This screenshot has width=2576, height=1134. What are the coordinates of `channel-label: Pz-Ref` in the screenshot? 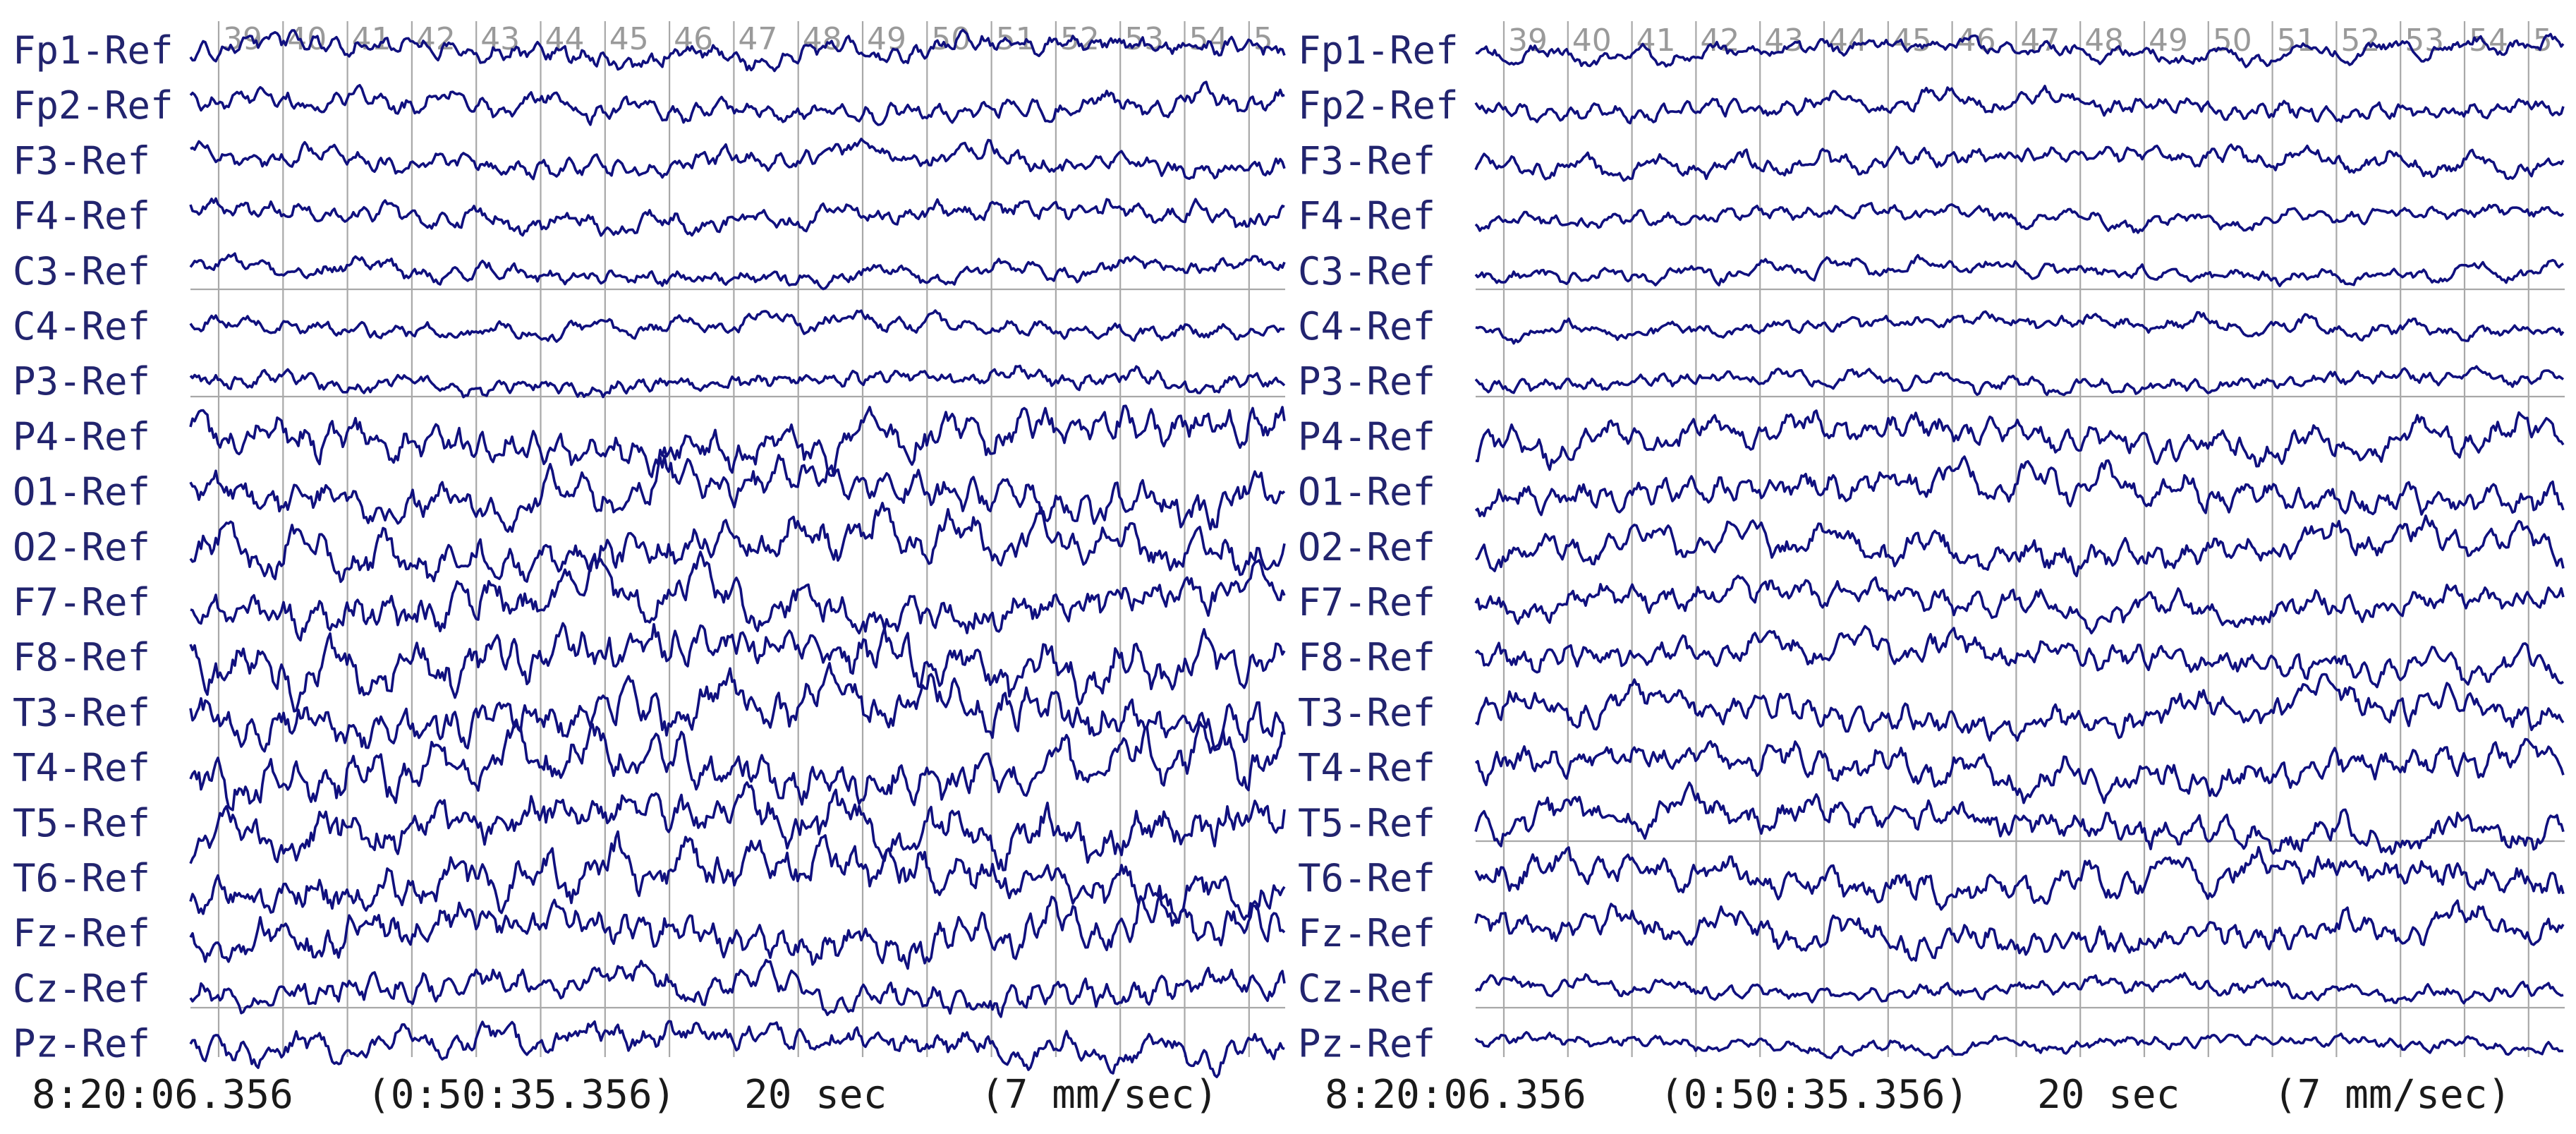 It's located at (1366, 1044).